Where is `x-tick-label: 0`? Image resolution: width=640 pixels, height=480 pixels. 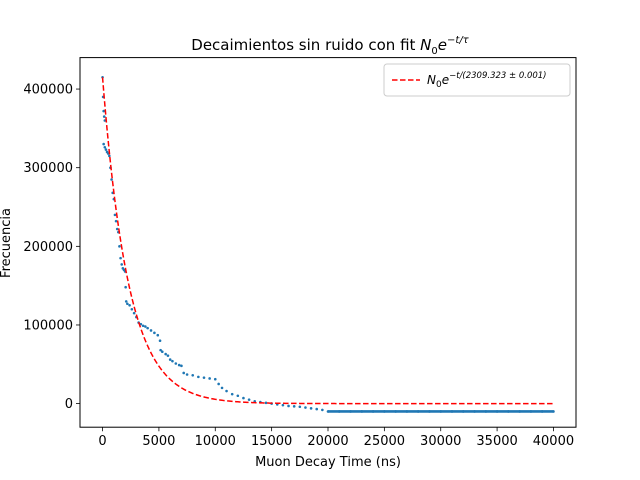
x-tick-label: 0 is located at coordinates (102, 441).